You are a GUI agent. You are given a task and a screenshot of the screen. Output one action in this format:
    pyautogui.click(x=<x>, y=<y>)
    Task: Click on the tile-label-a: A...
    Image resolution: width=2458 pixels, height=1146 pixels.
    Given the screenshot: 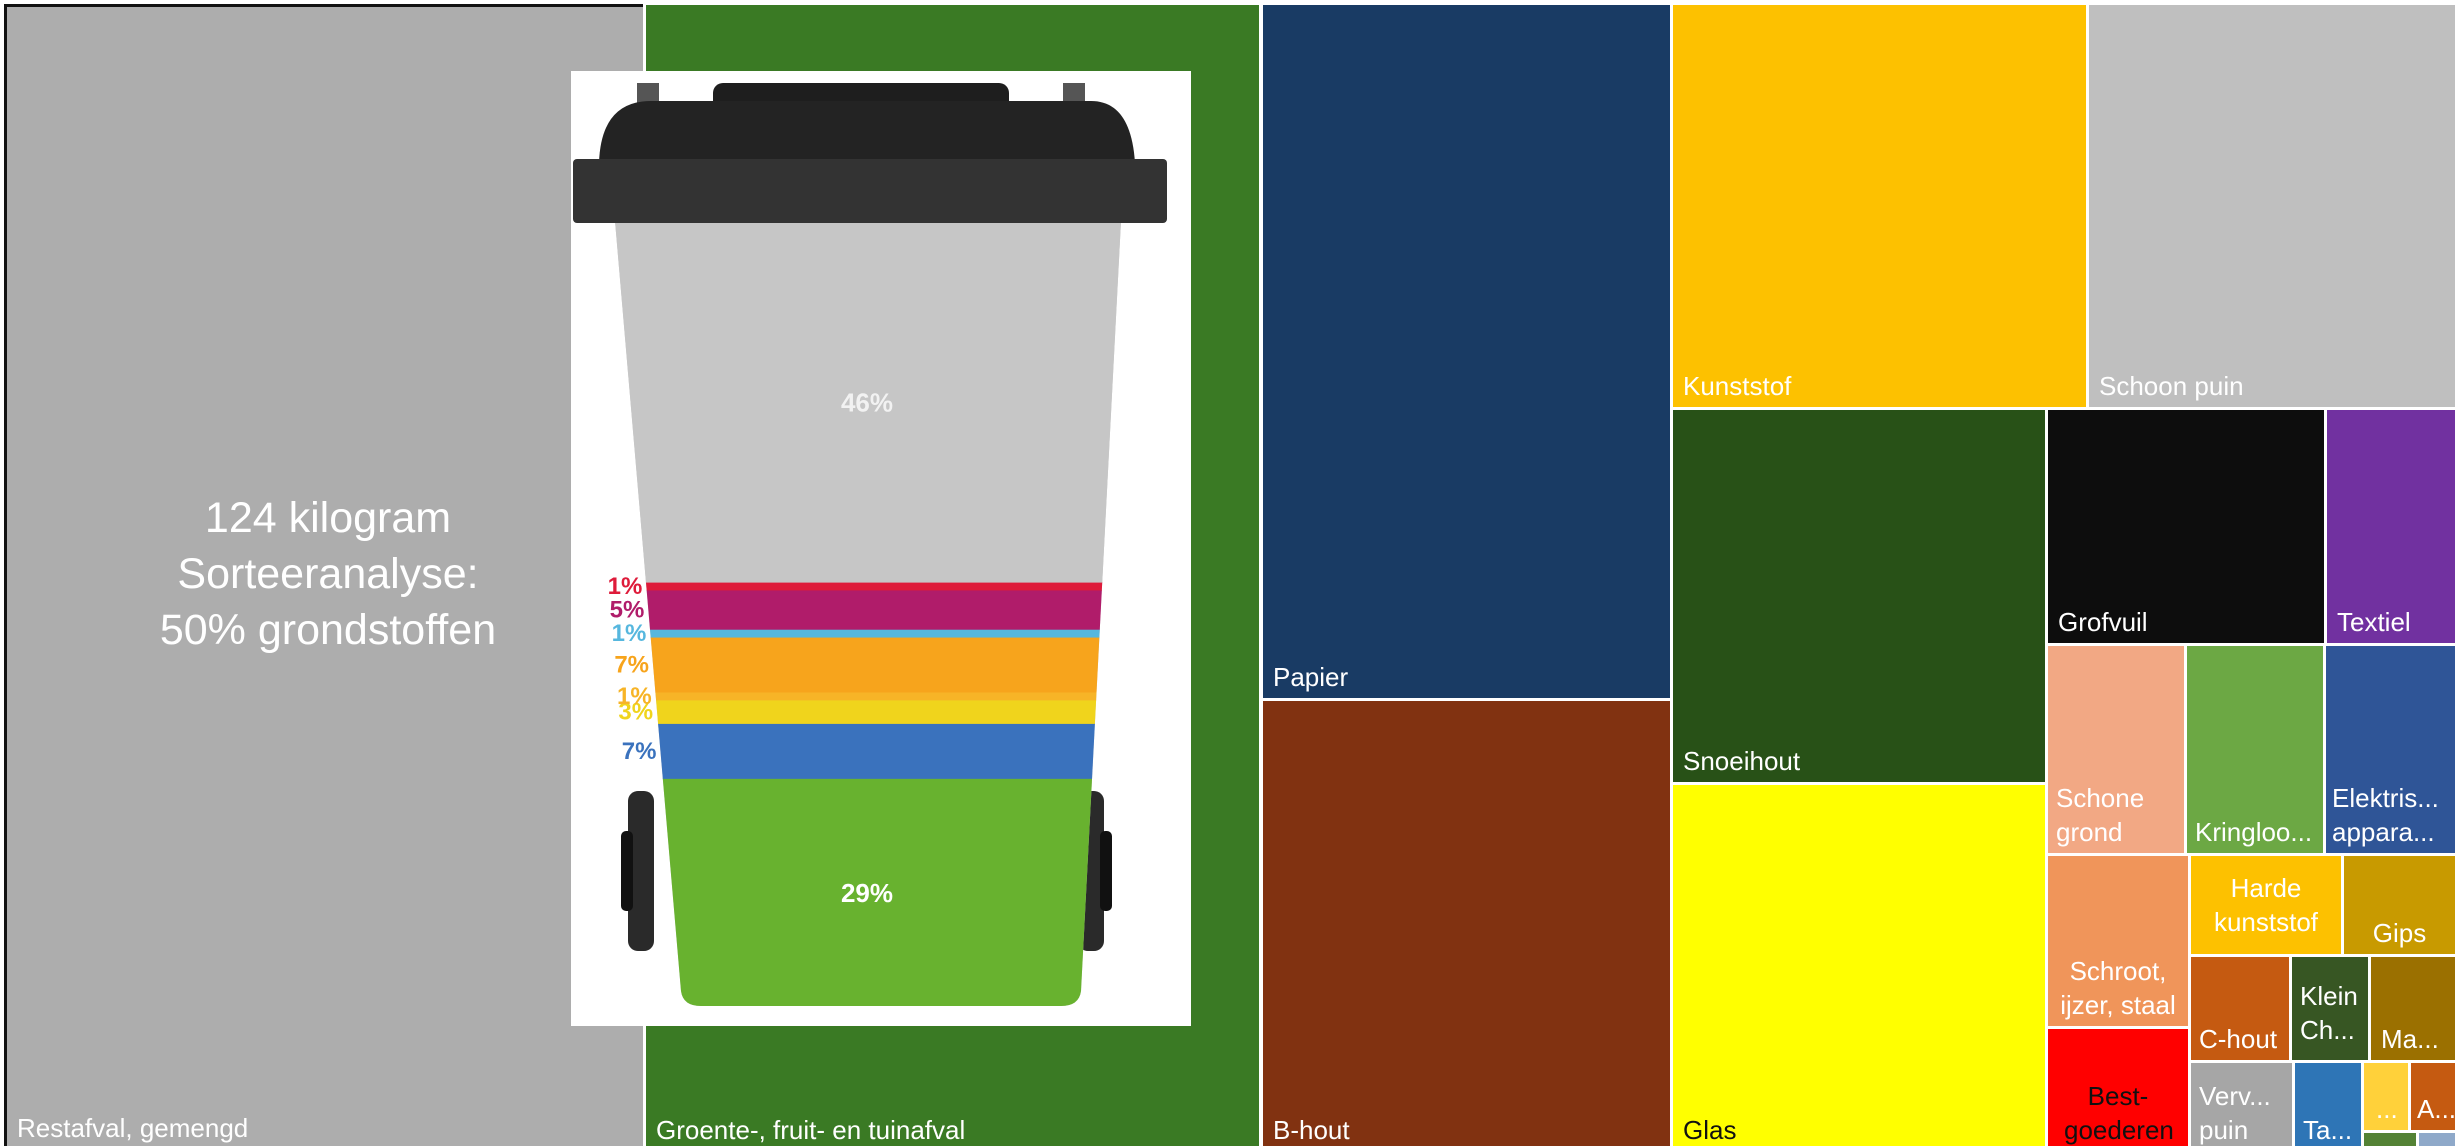 What is the action you would take?
    pyautogui.click(x=2437, y=1109)
    